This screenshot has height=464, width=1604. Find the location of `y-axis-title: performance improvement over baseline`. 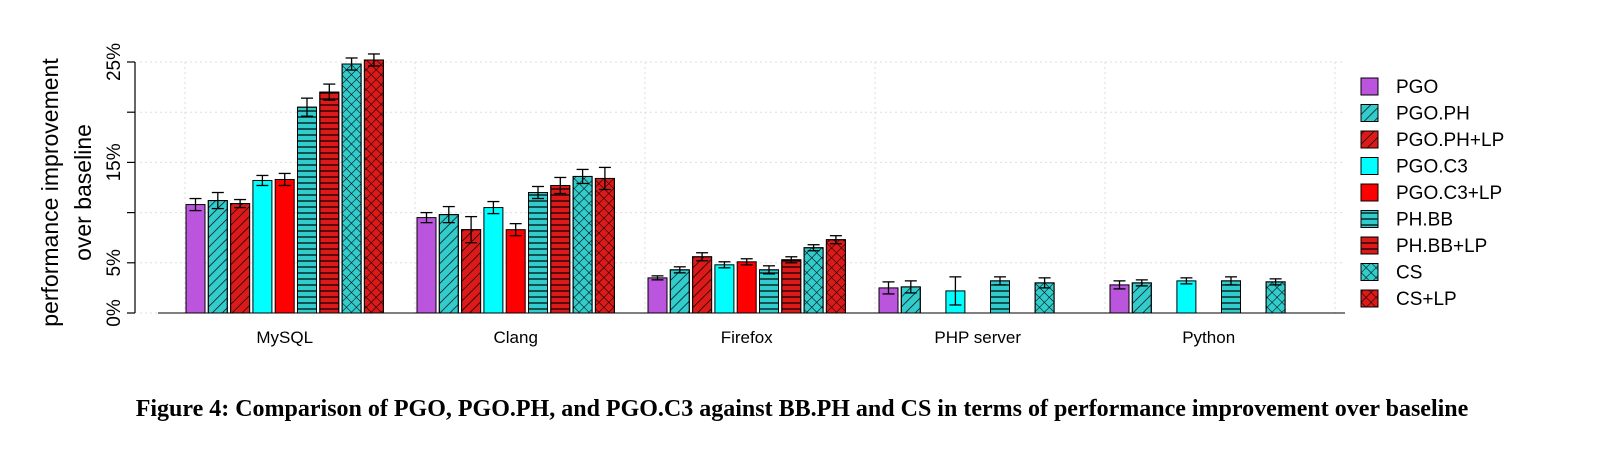

y-axis-title: performance improvement over baseline is located at coordinates (66, 192).